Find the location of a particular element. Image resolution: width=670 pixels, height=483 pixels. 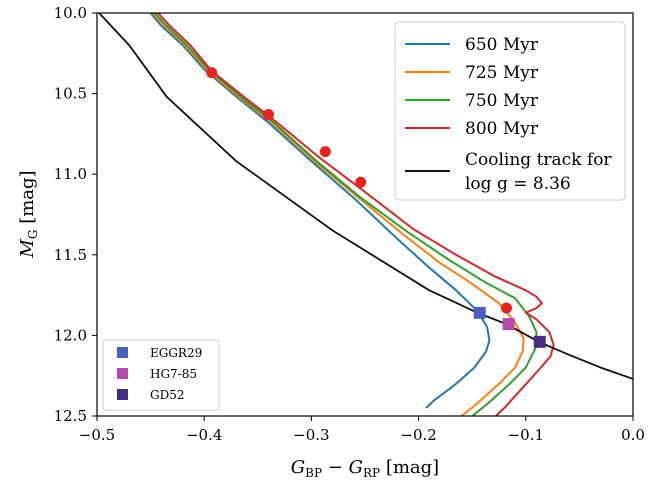

legend-ages-frame is located at coordinates (510, 111).